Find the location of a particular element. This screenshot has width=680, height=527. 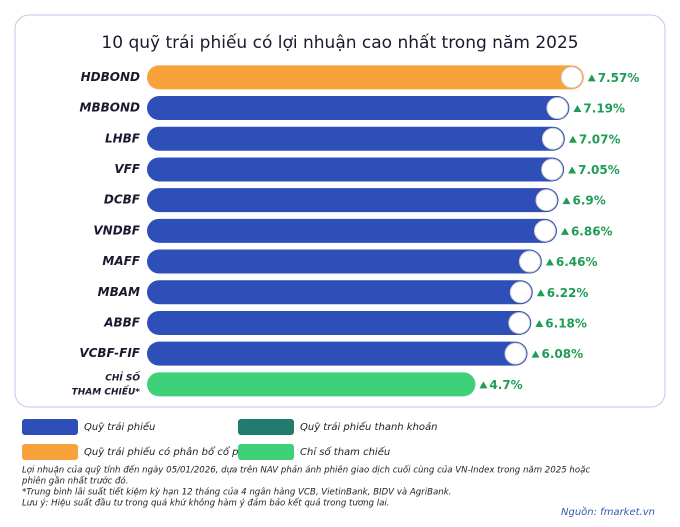

y-tick-label: MBAM is located at coordinates (119, 292).